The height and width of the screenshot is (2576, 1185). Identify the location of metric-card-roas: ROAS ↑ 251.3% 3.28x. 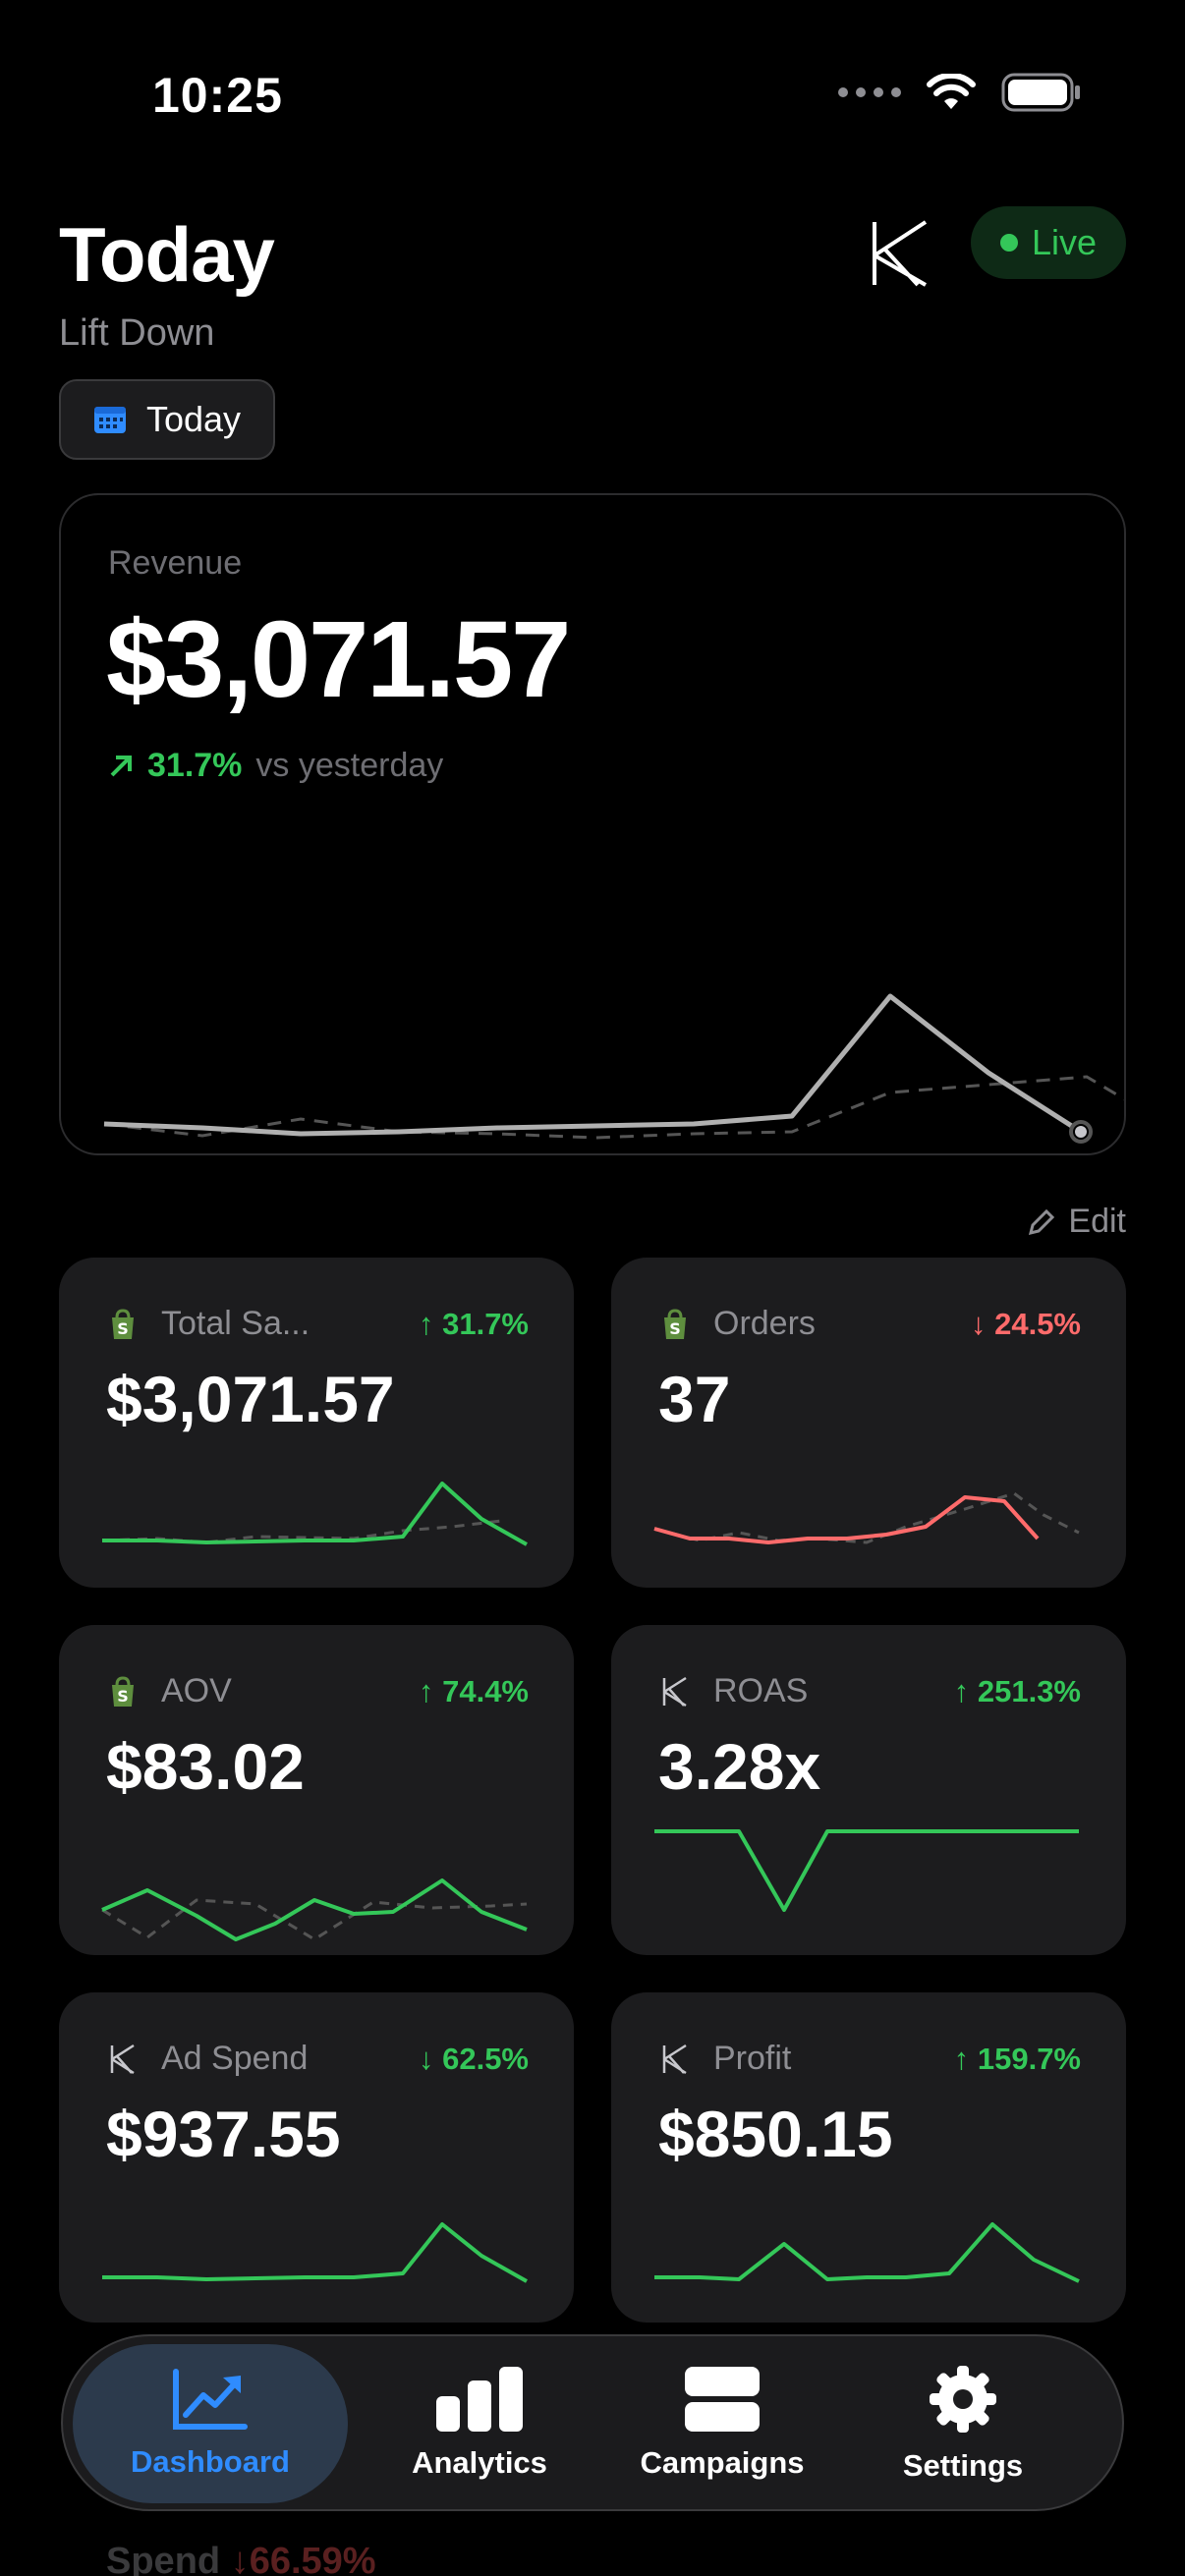
(869, 1790).